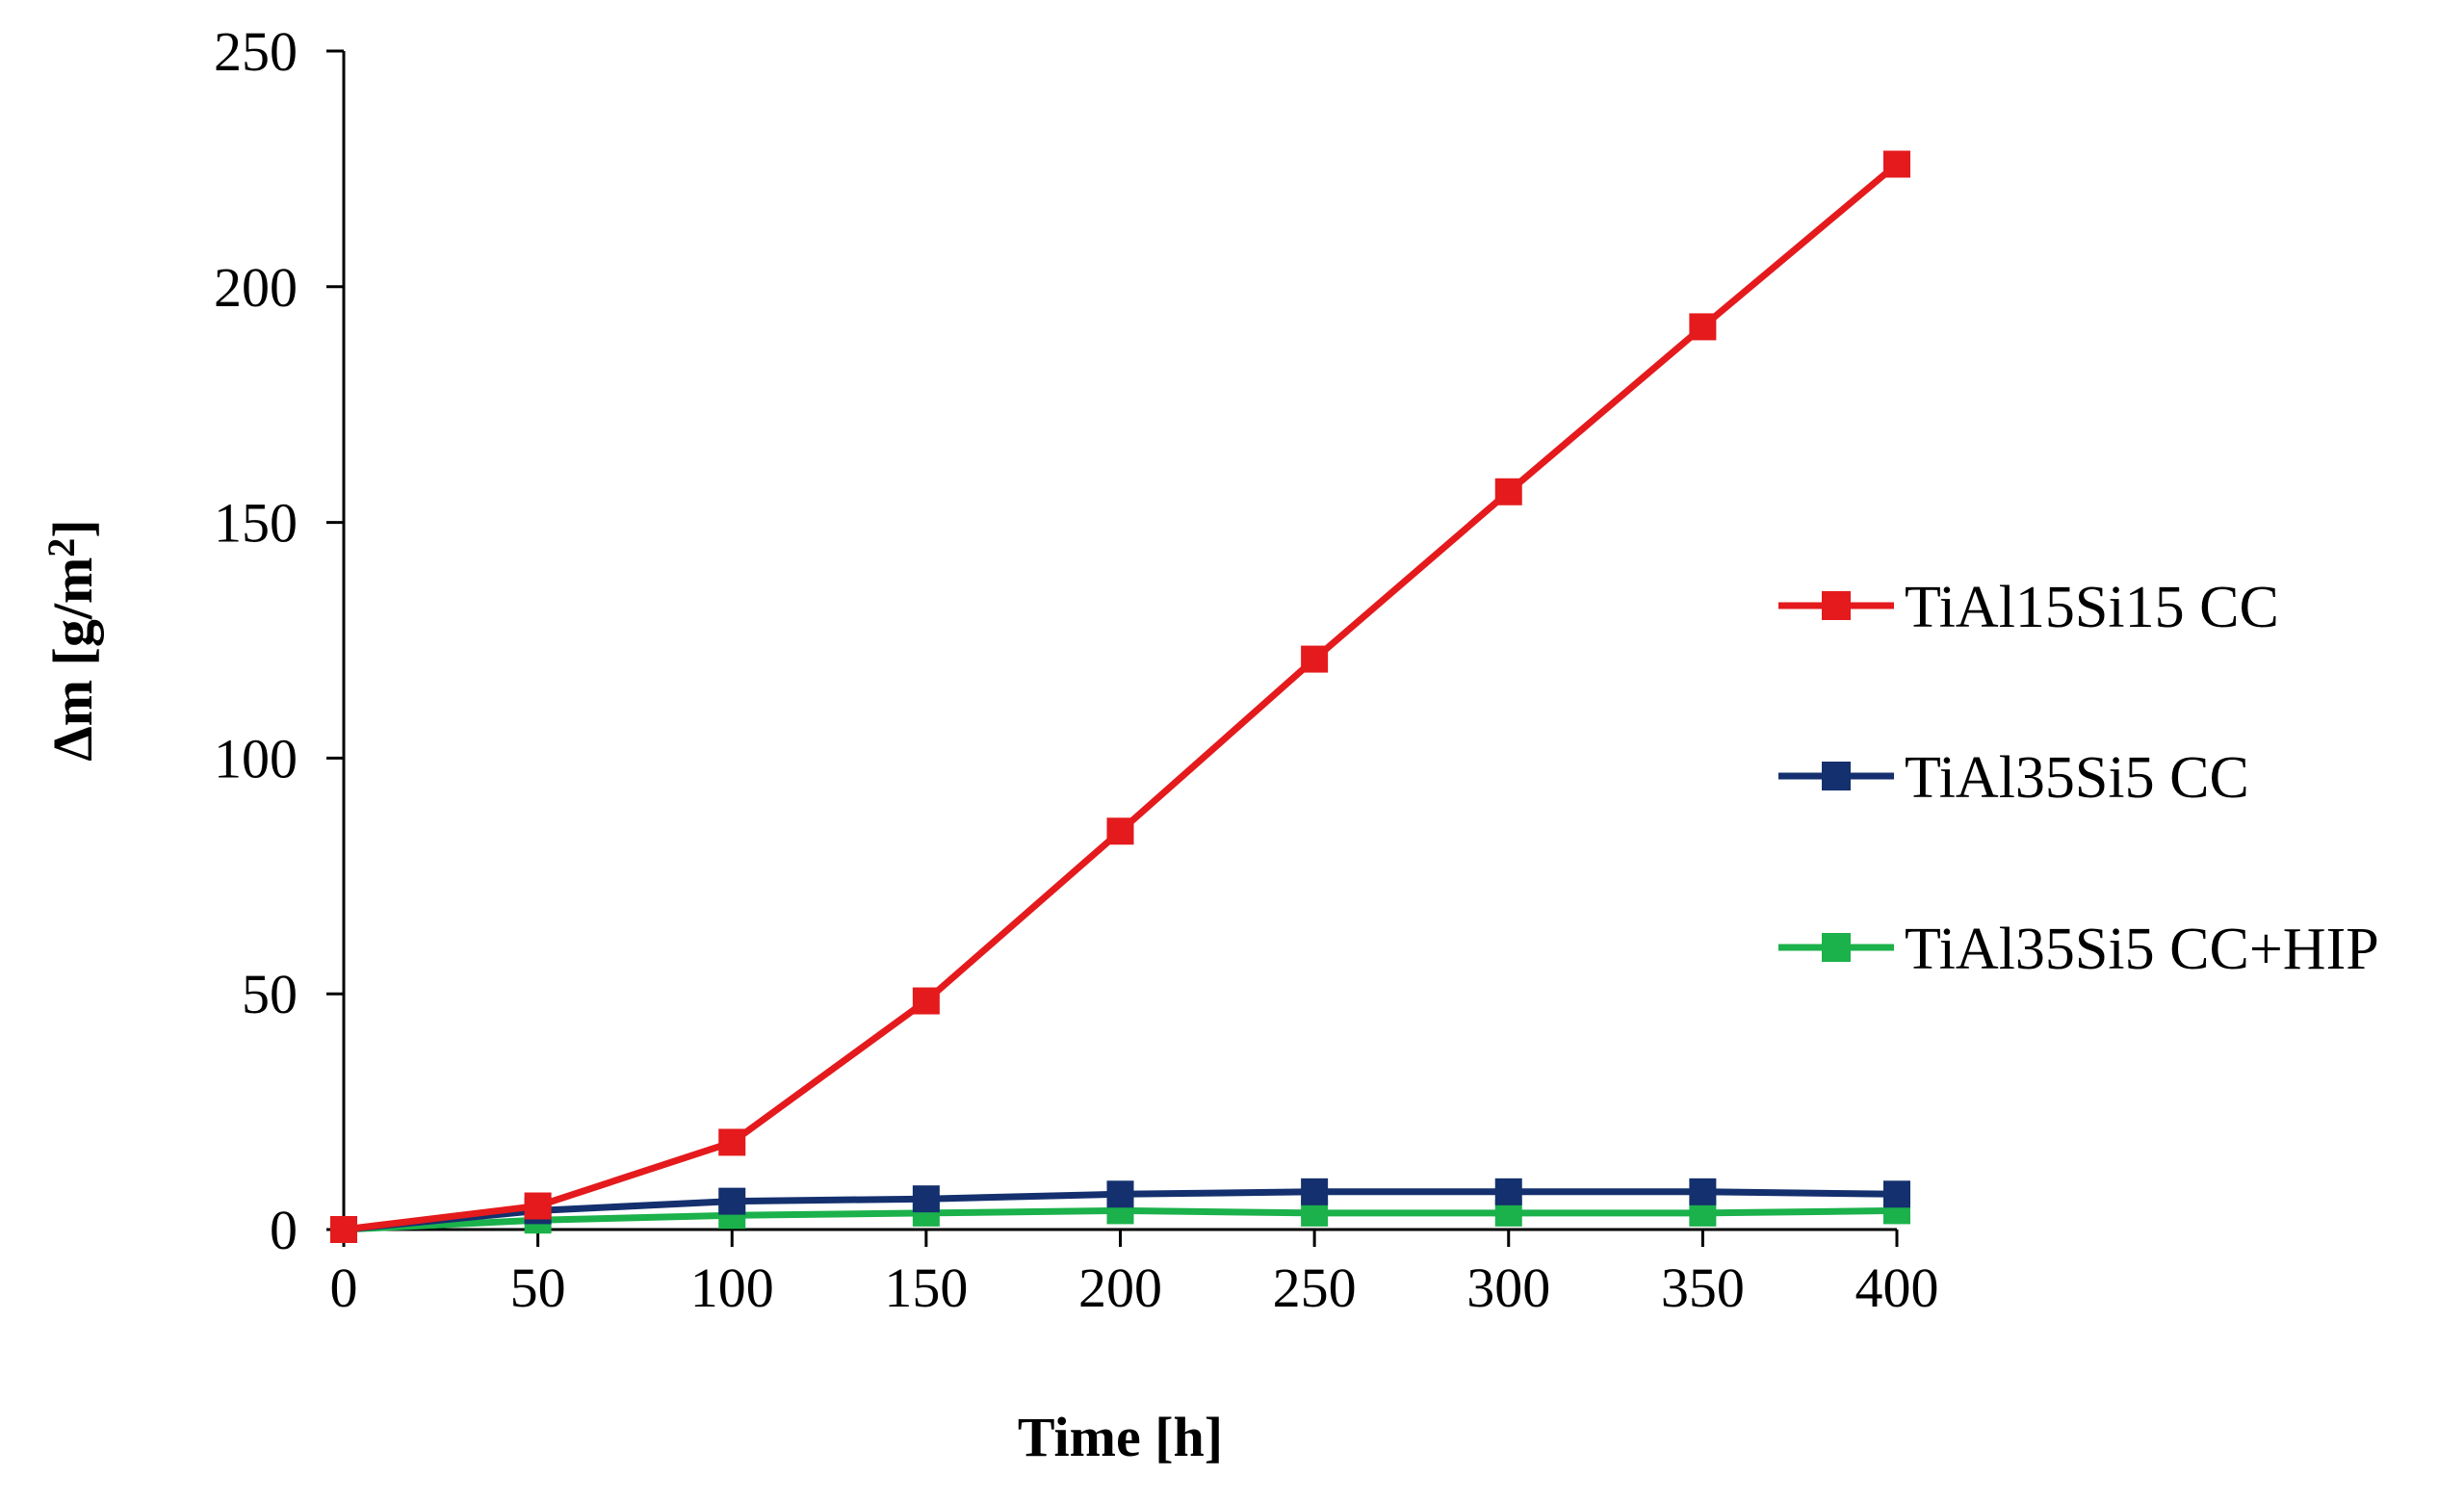  What do you see at coordinates (256, 287) in the screenshot?
I see `y-tick-label: 200` at bounding box center [256, 287].